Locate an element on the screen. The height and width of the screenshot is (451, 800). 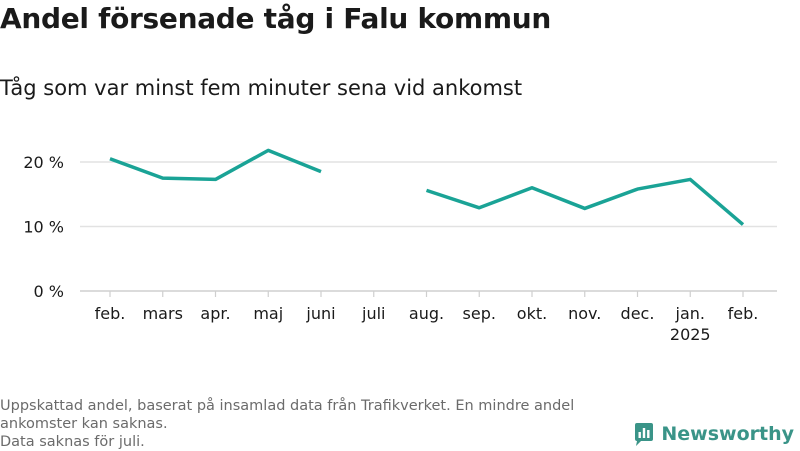
y-axis-ticks: 0 % 10 % 20 % is located at coordinates (43, 227).